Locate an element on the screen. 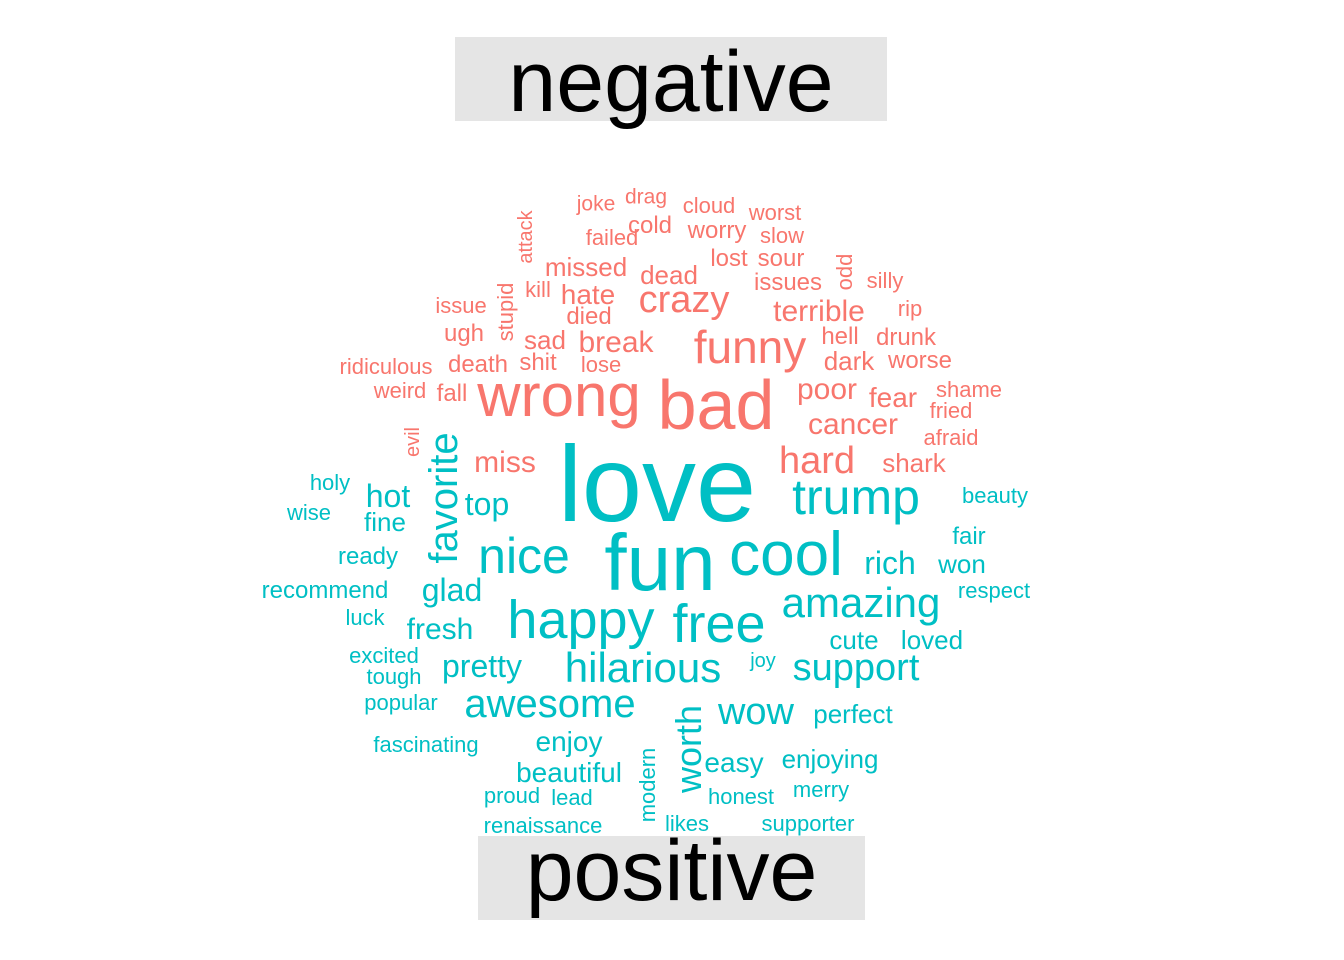 This screenshot has height=960, width=1344. positive-label-text: positive is located at coordinates (671, 871).